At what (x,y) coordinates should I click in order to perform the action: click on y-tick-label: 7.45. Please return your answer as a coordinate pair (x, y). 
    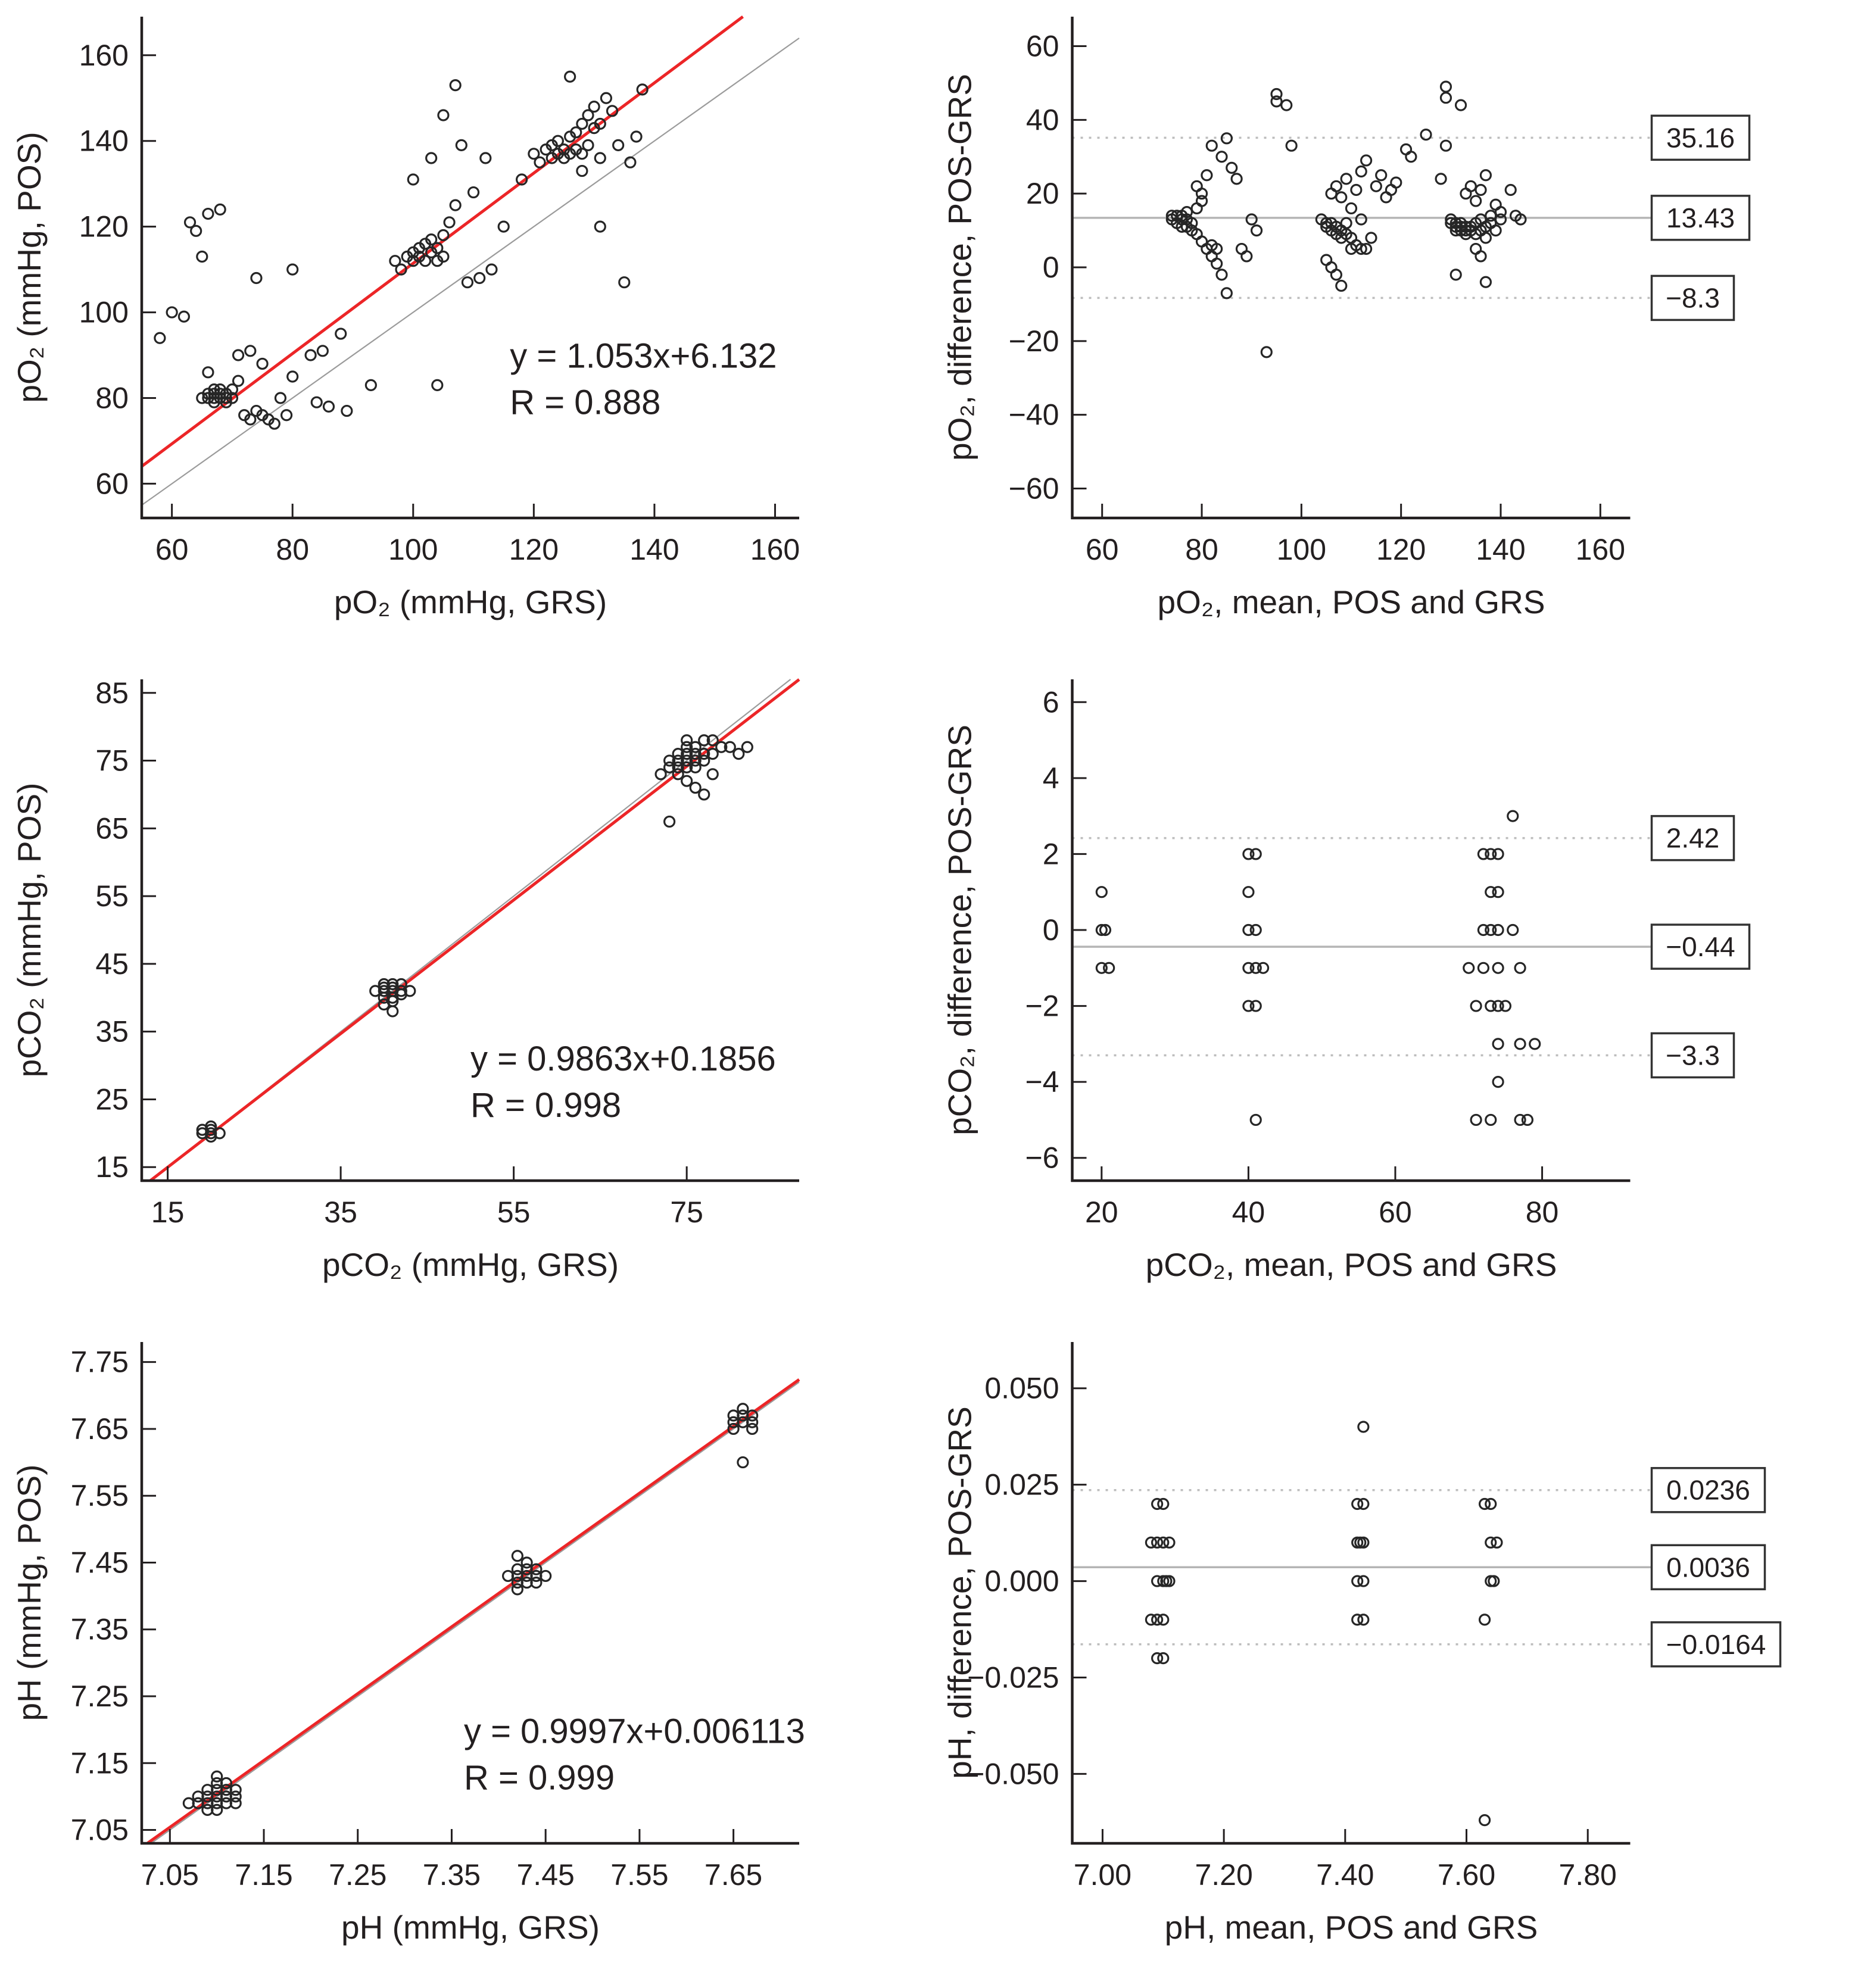
    Looking at the image, I should click on (100, 1563).